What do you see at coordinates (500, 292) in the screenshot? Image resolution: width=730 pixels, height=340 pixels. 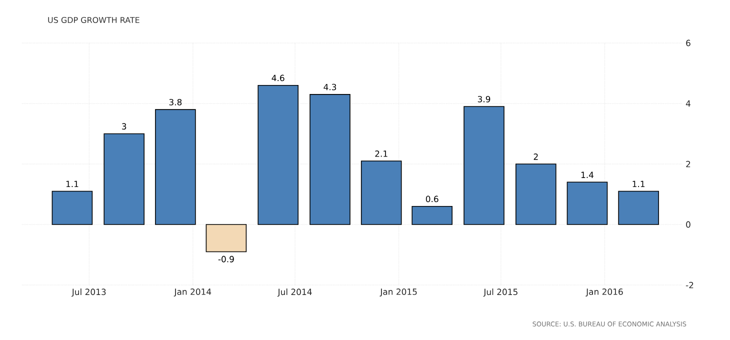 I see `x-tick-label: Jul 2015` at bounding box center [500, 292].